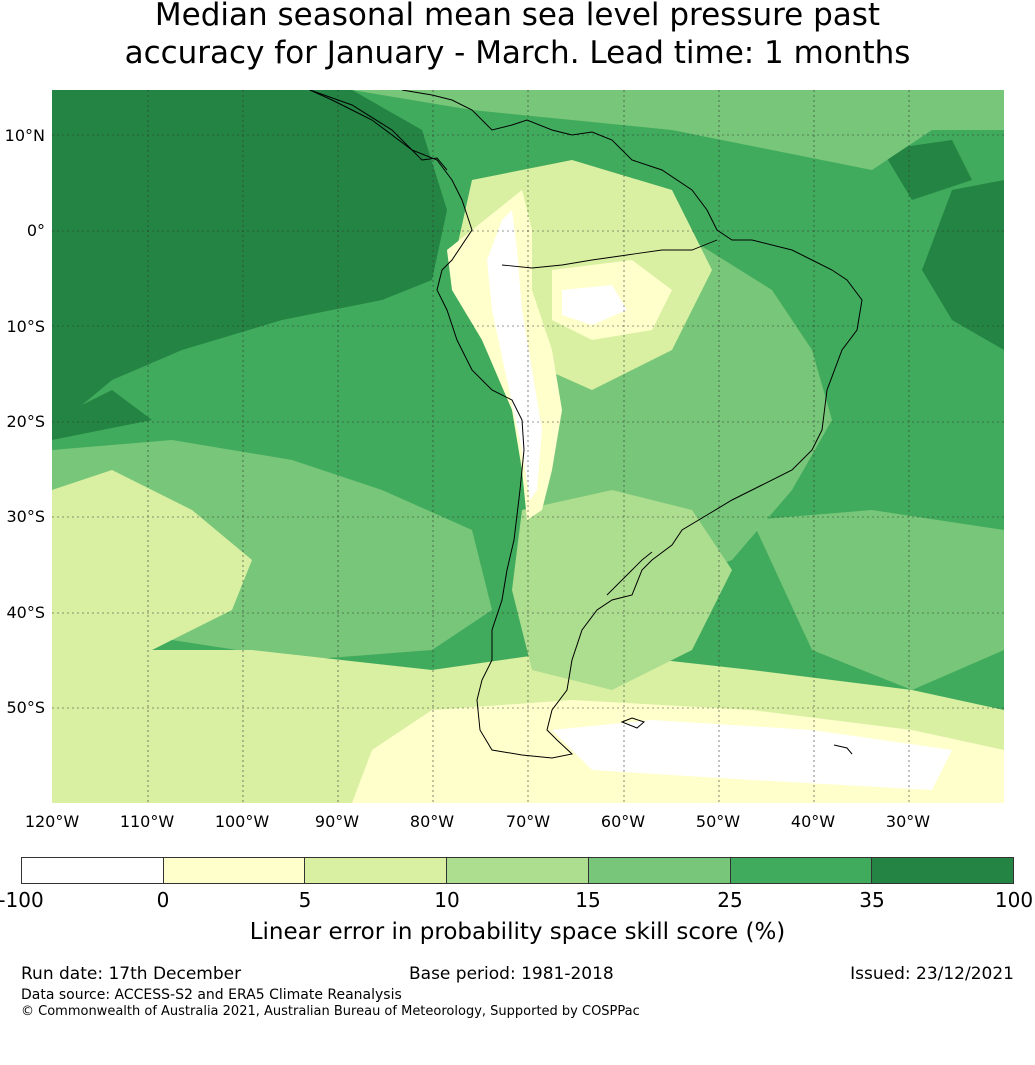 The width and height of the screenshot is (1035, 1065). Describe the element at coordinates (242, 821) in the screenshot. I see `lon-label-100w: 100°W` at that location.